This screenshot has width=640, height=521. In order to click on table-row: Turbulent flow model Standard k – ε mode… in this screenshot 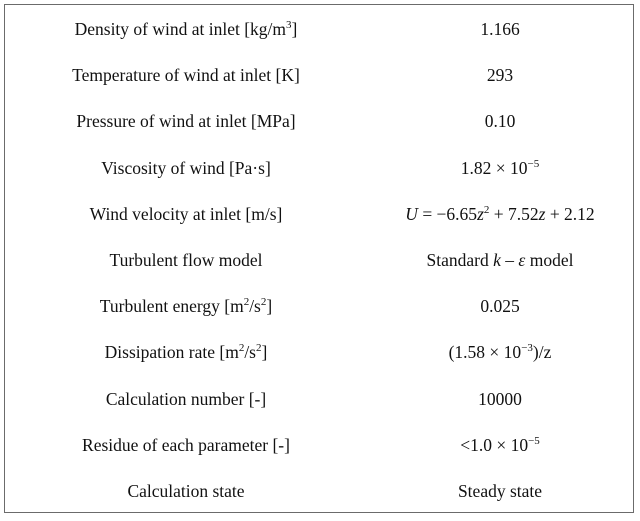, I will do `click(319, 267)`.